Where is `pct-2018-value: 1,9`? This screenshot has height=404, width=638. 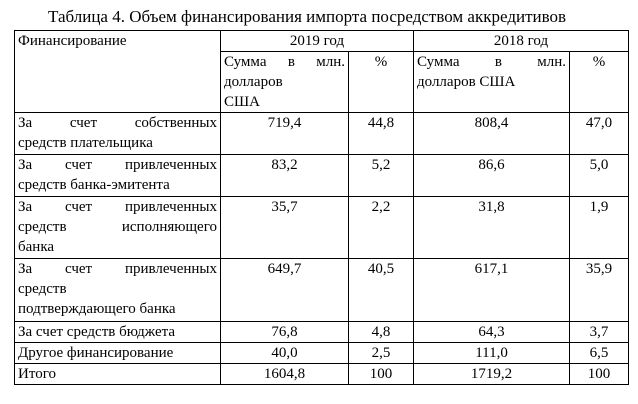 pct-2018-value: 1,9 is located at coordinates (599, 227).